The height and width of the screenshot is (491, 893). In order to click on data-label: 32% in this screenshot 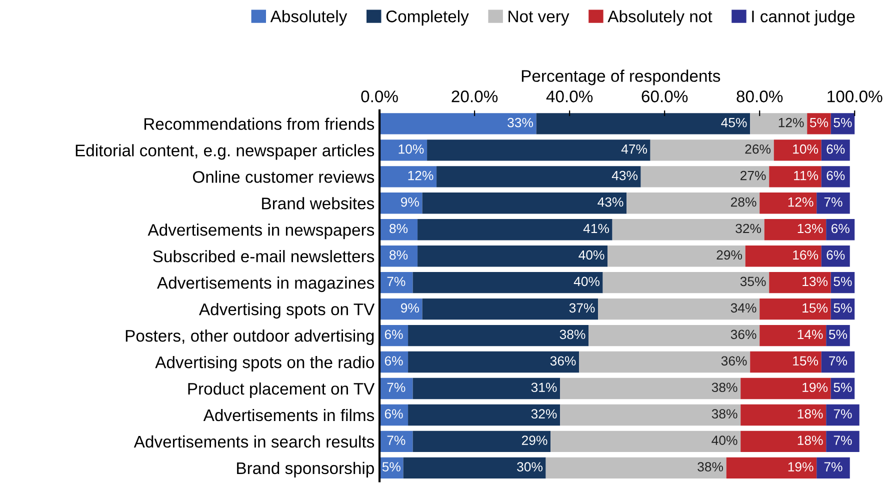, I will do `click(544, 414)`.